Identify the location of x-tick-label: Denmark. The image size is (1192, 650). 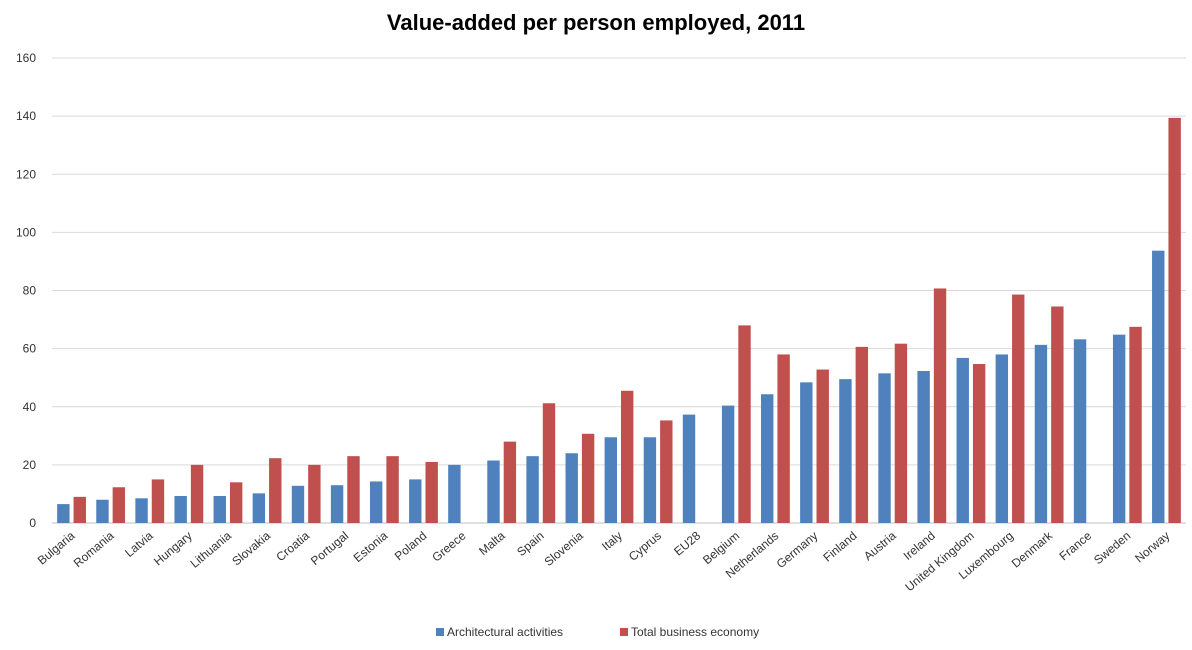
(1032, 549).